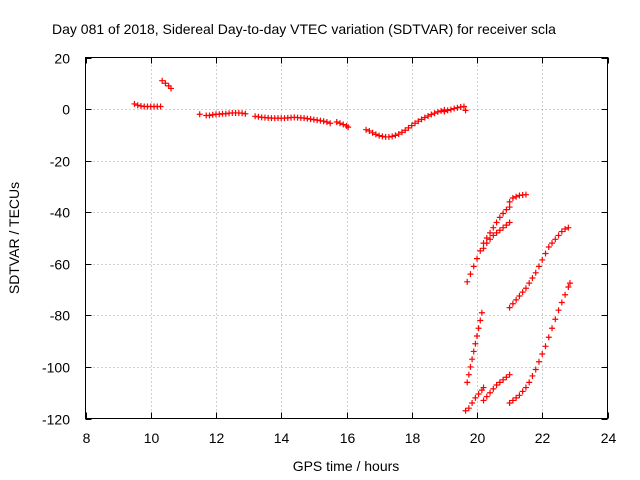 The image size is (640, 480). Describe the element at coordinates (60, 213) in the screenshot. I see `y-tick-label: -40` at that location.